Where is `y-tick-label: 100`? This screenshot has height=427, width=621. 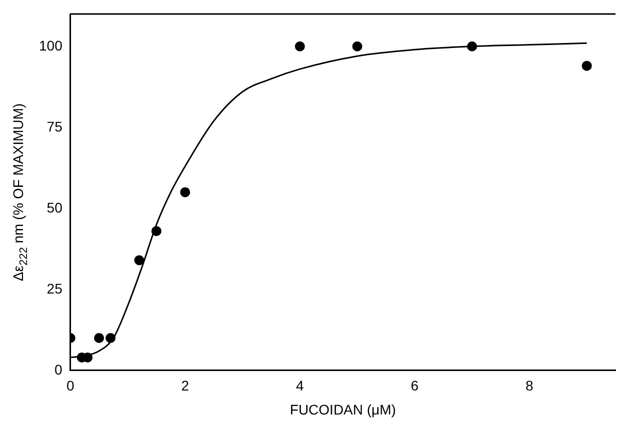 y-tick-label: 100 is located at coordinates (51, 45).